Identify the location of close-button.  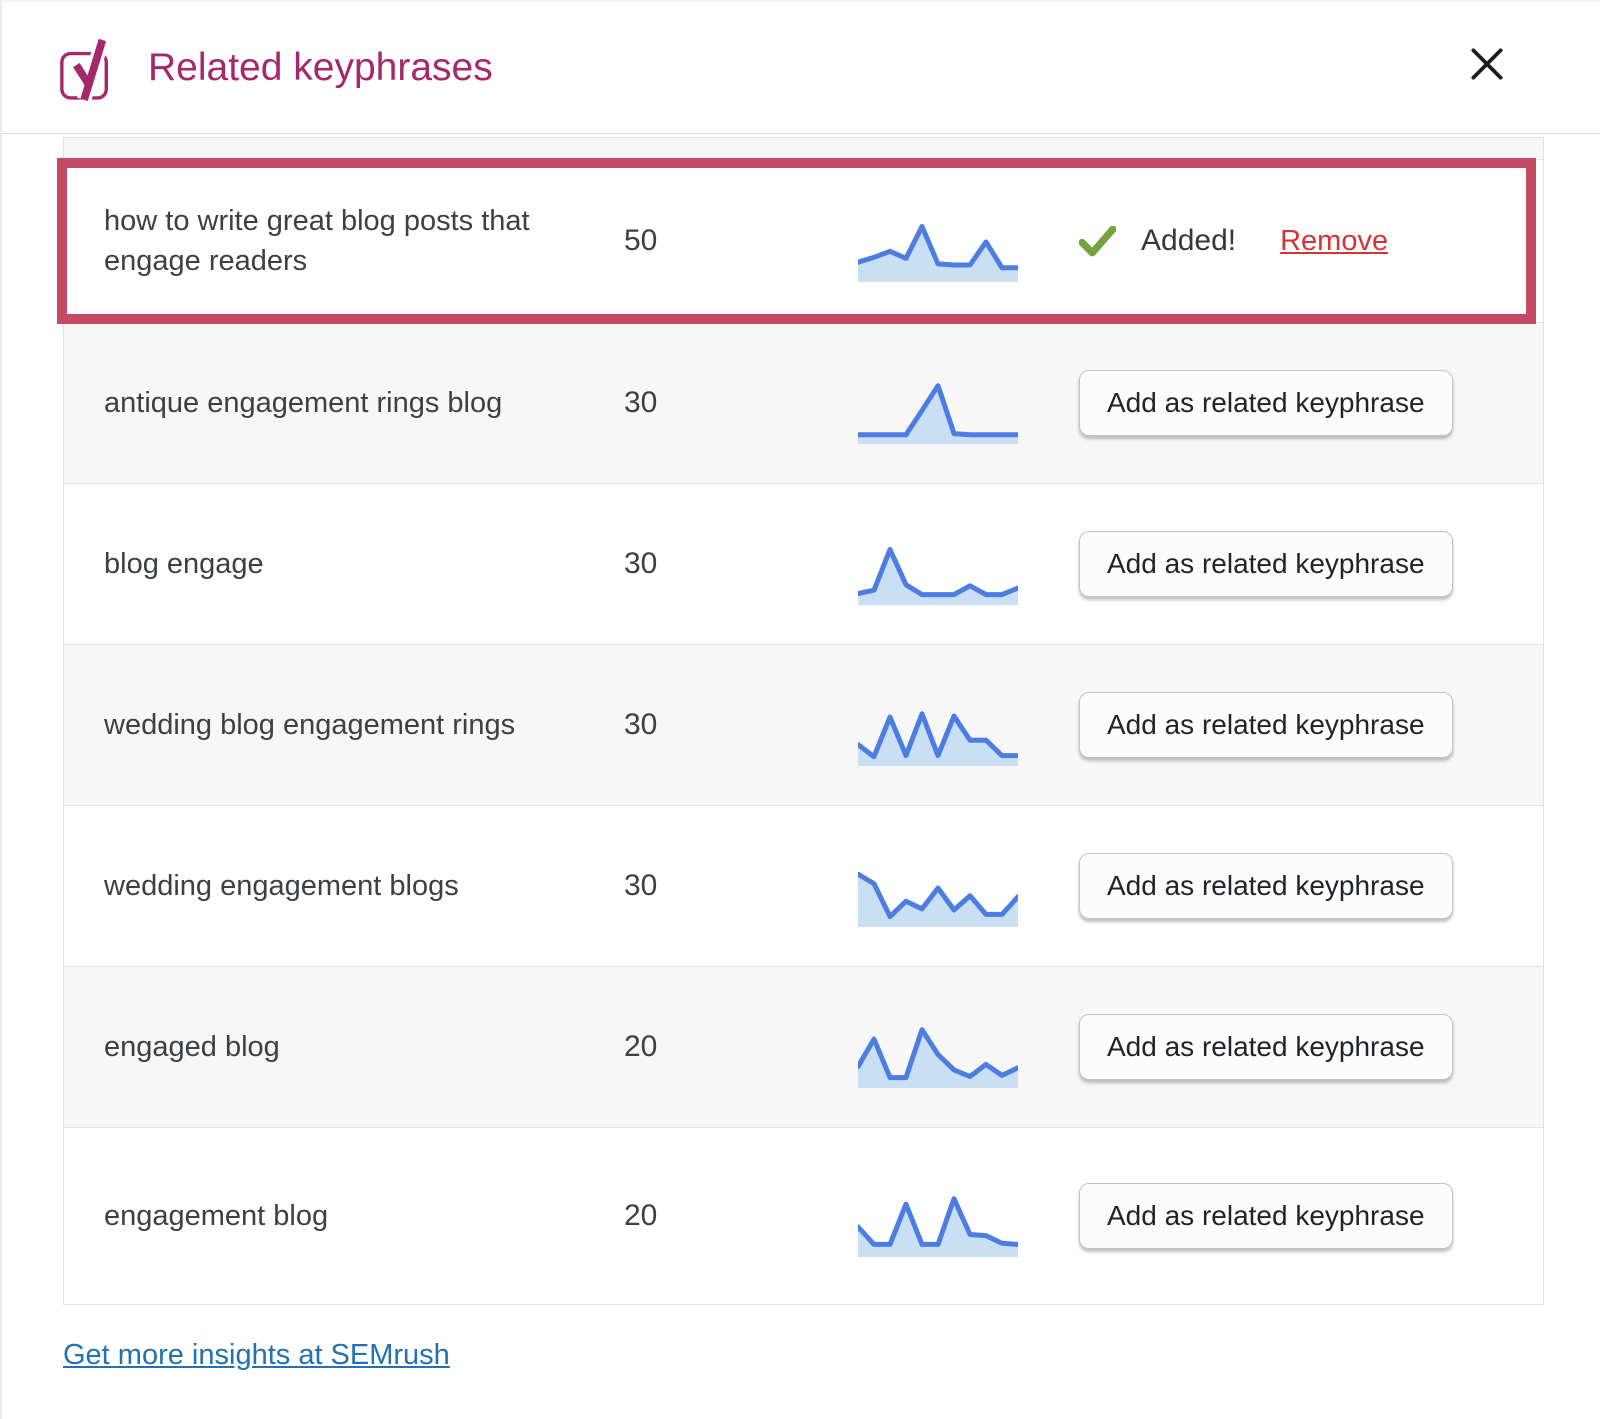
(1488, 64).